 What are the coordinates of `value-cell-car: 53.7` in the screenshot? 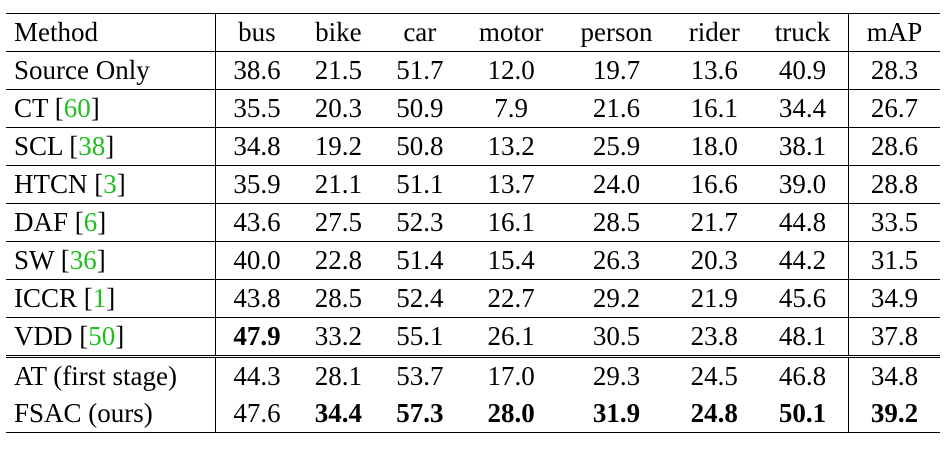 It's located at (420, 375).